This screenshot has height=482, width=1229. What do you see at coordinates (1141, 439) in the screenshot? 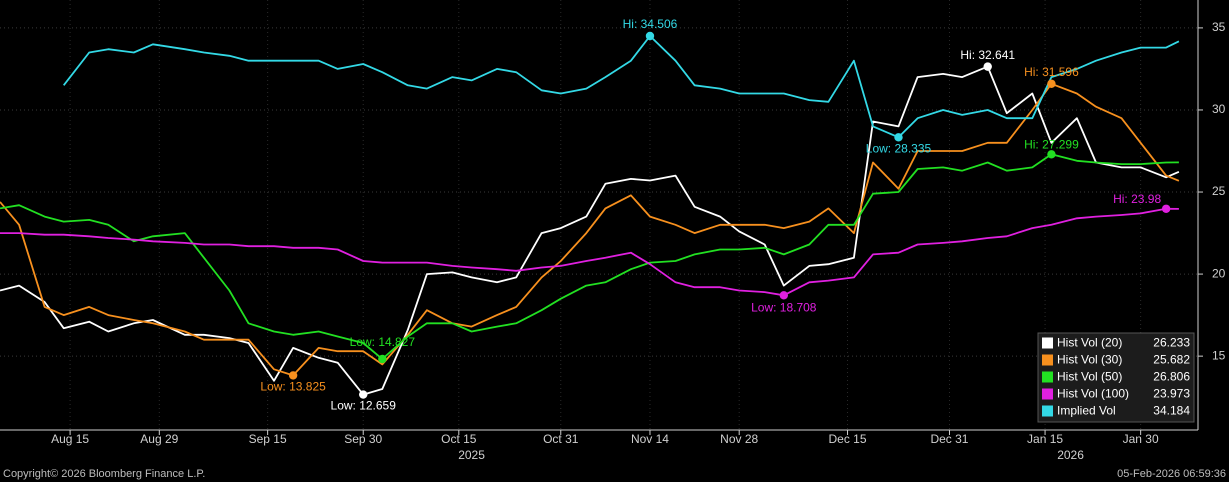
I see `x-tick-label: Jan 30` at bounding box center [1141, 439].